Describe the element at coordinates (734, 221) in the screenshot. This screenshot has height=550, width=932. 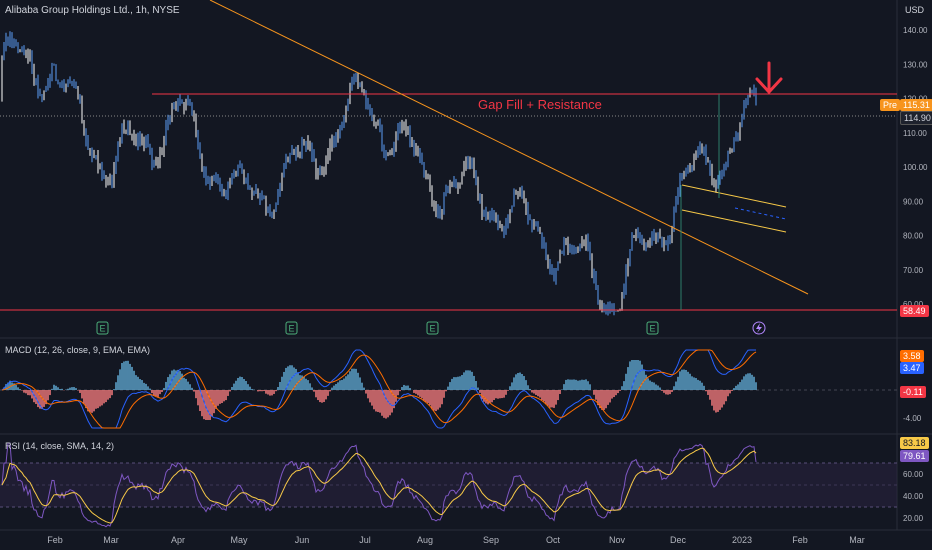
I see `channel-lower` at that location.